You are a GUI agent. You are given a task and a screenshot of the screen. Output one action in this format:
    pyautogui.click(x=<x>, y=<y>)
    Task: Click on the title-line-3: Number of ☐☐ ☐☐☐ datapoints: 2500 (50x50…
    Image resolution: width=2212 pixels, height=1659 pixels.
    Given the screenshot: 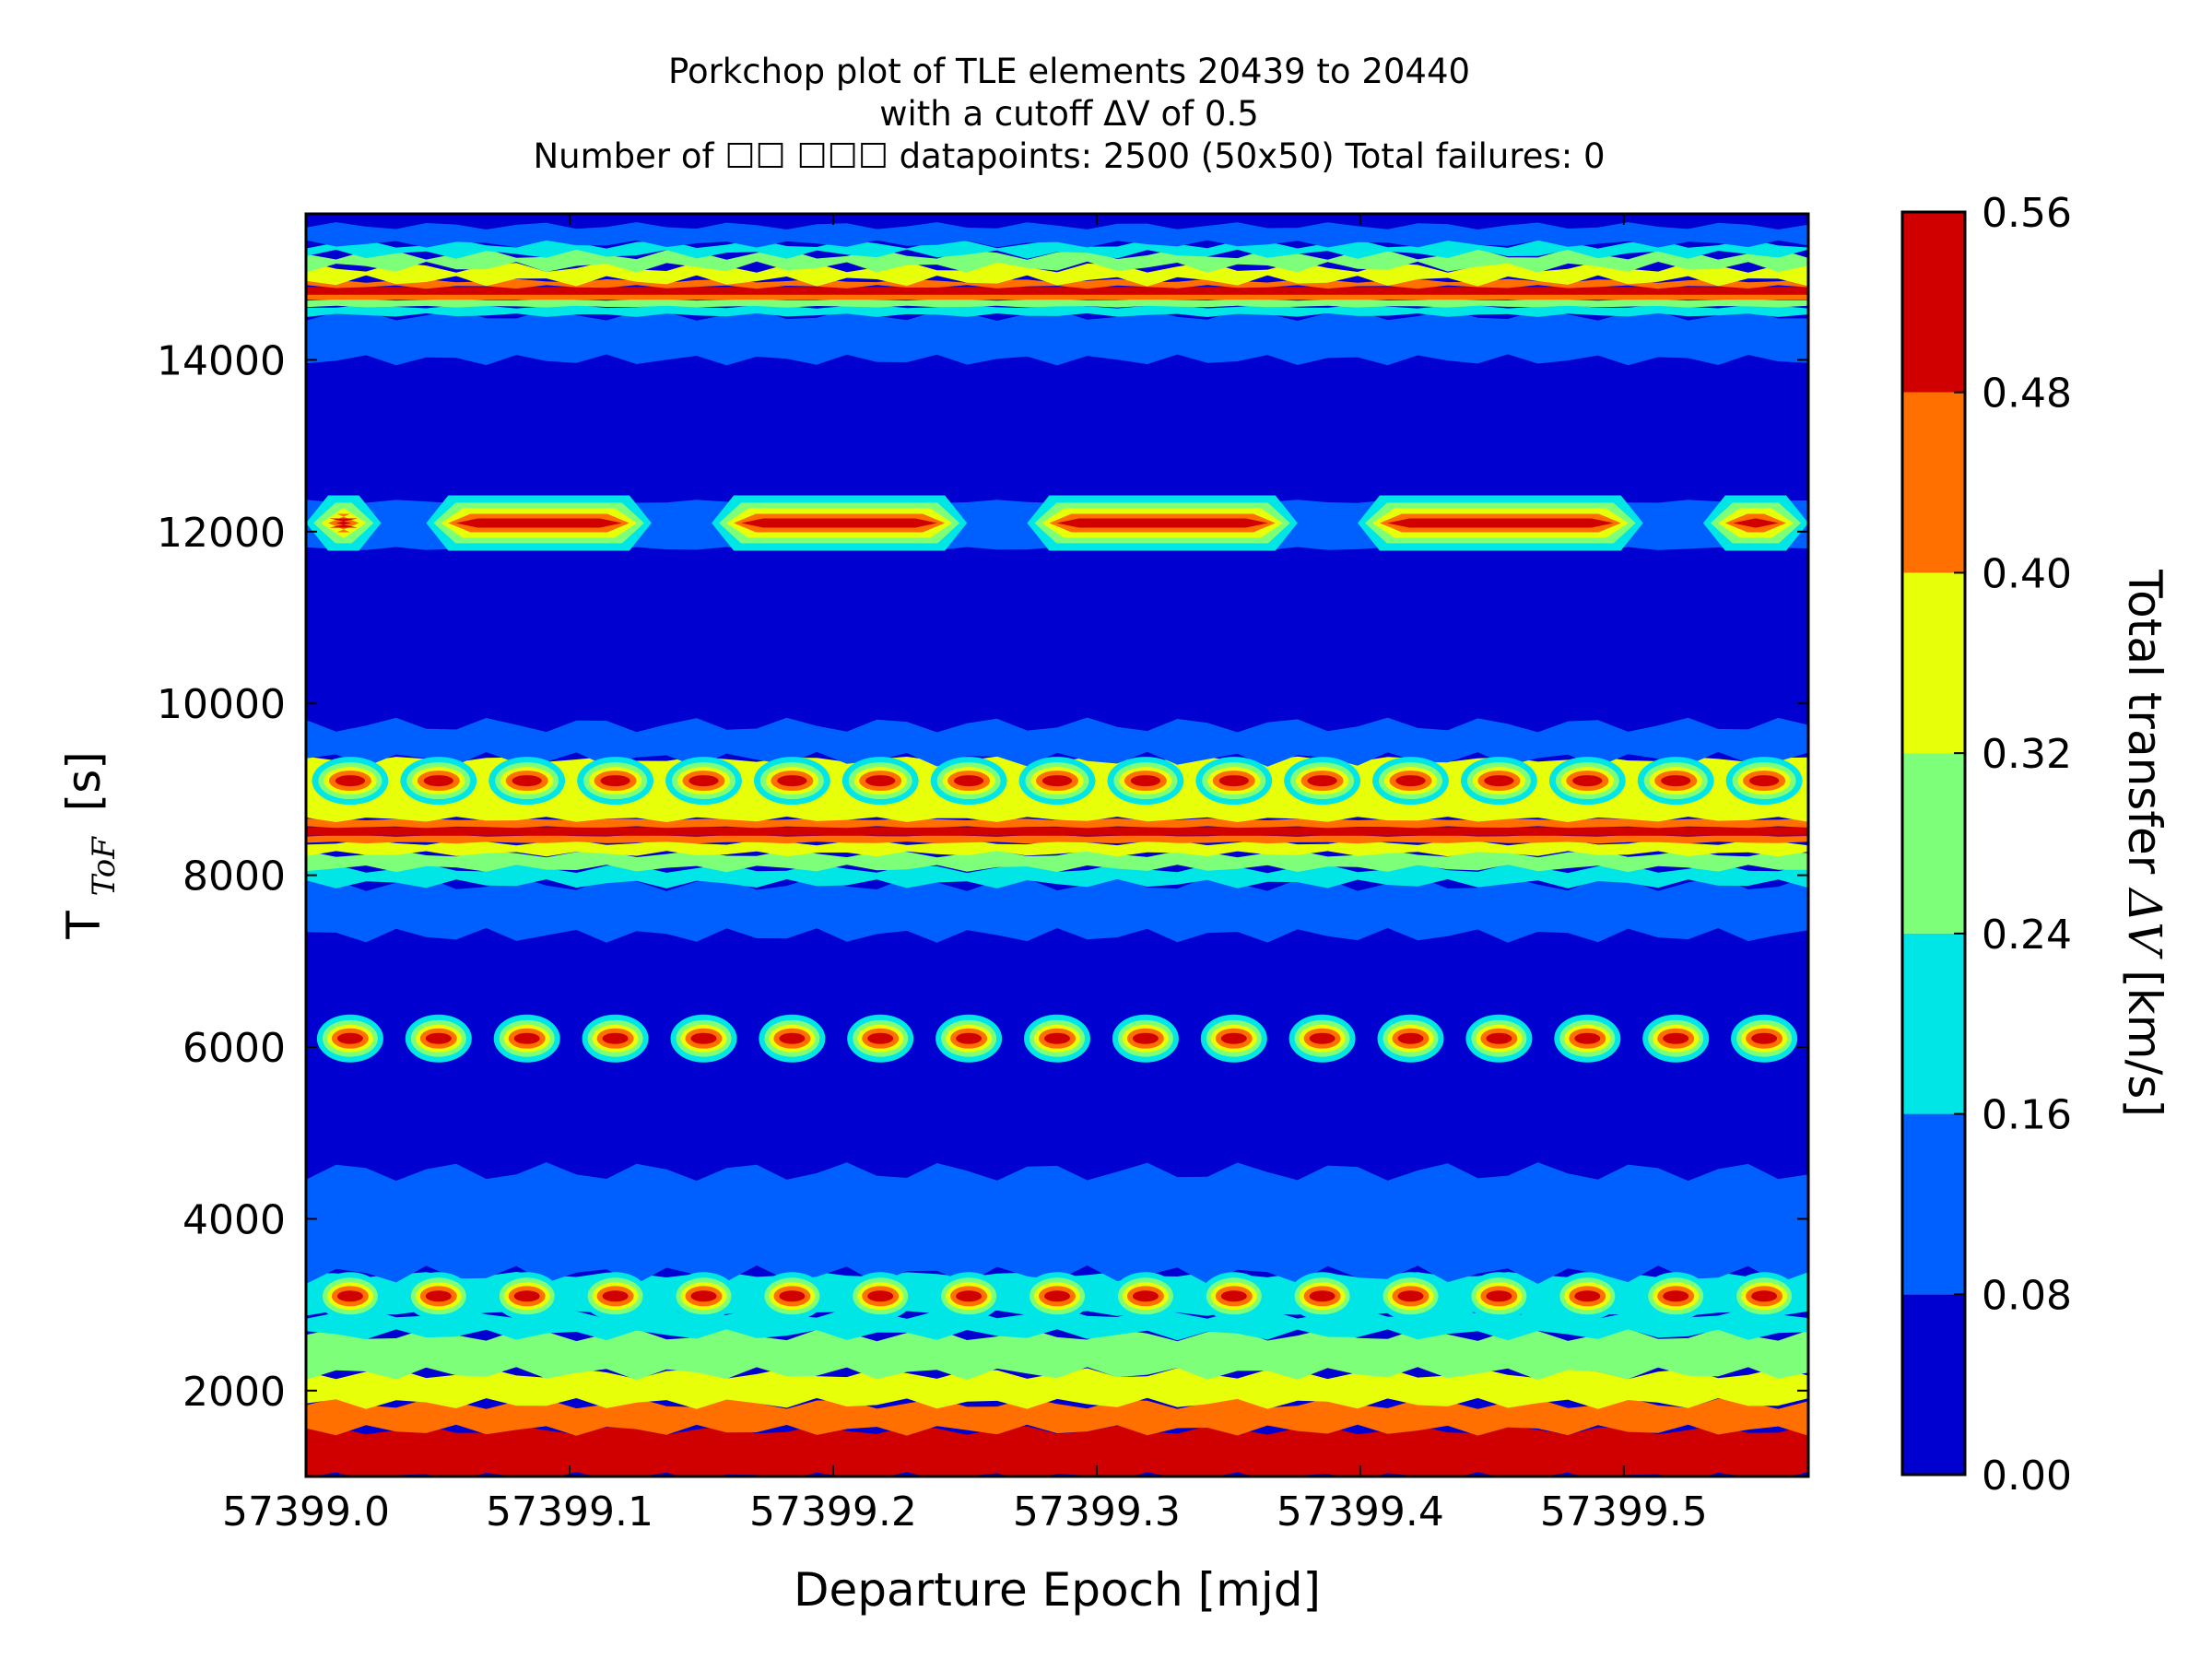 What is the action you would take?
    pyautogui.click(x=1069, y=156)
    